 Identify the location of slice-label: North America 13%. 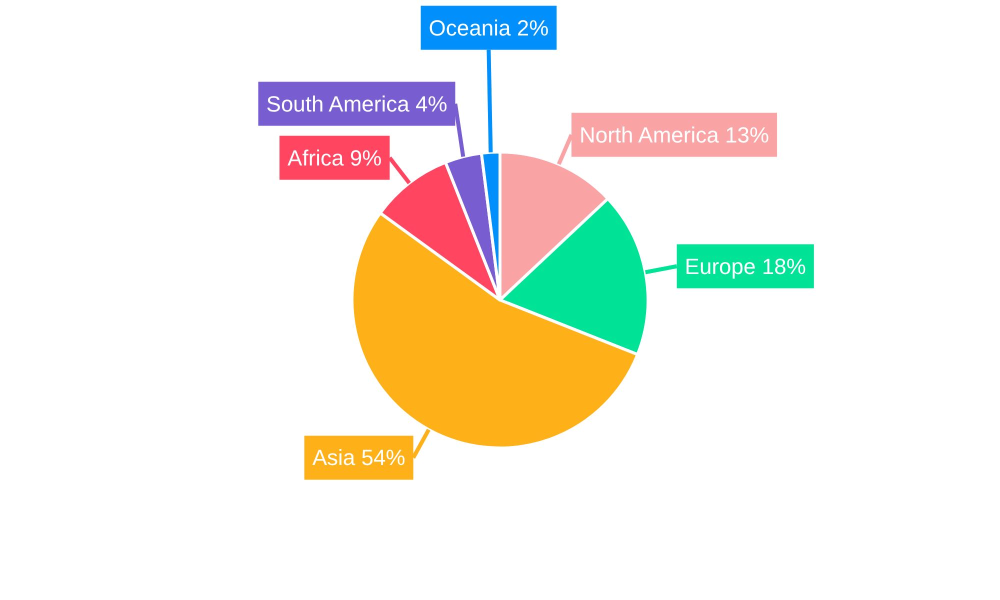
(674, 135).